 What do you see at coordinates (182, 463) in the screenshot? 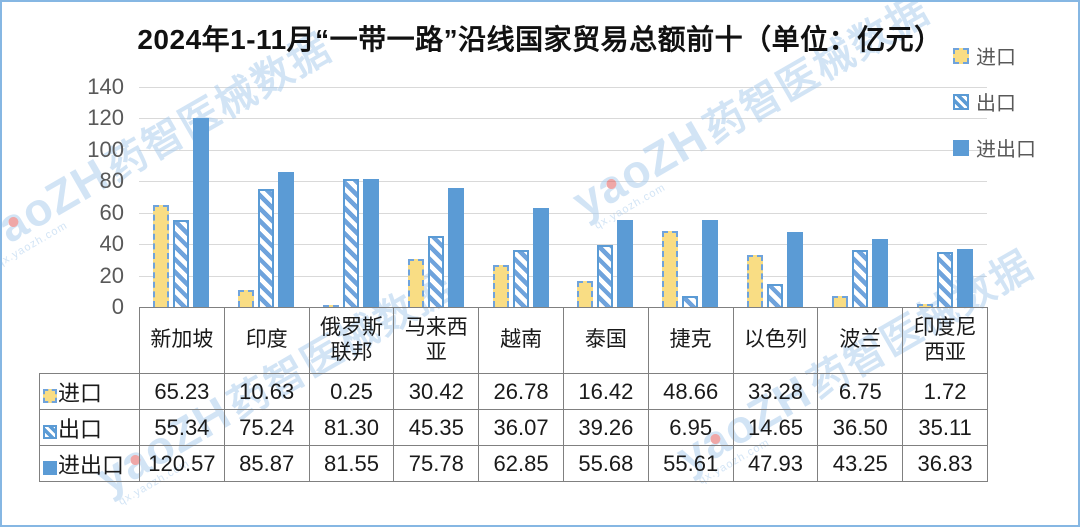
I see `value-cell: 120.57` at bounding box center [182, 463].